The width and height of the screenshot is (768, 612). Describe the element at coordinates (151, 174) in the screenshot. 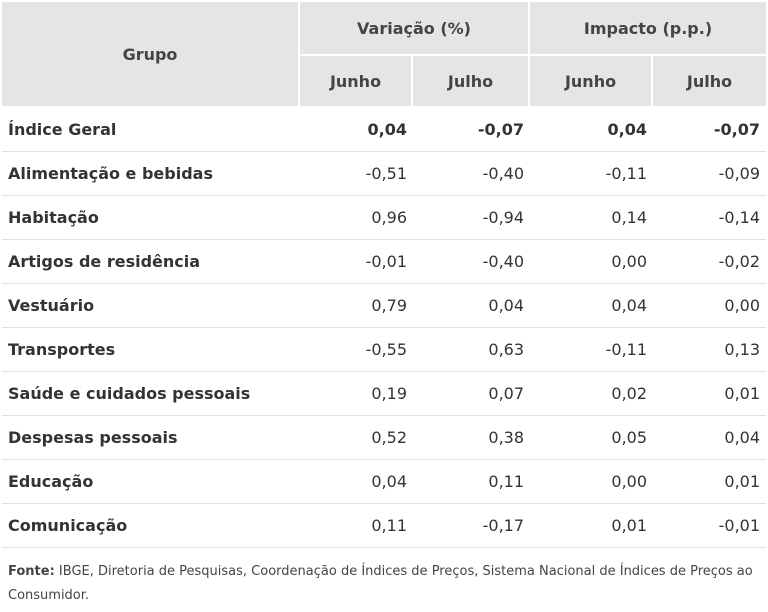

I see `row-label: Alimentação e bebidas` at that location.